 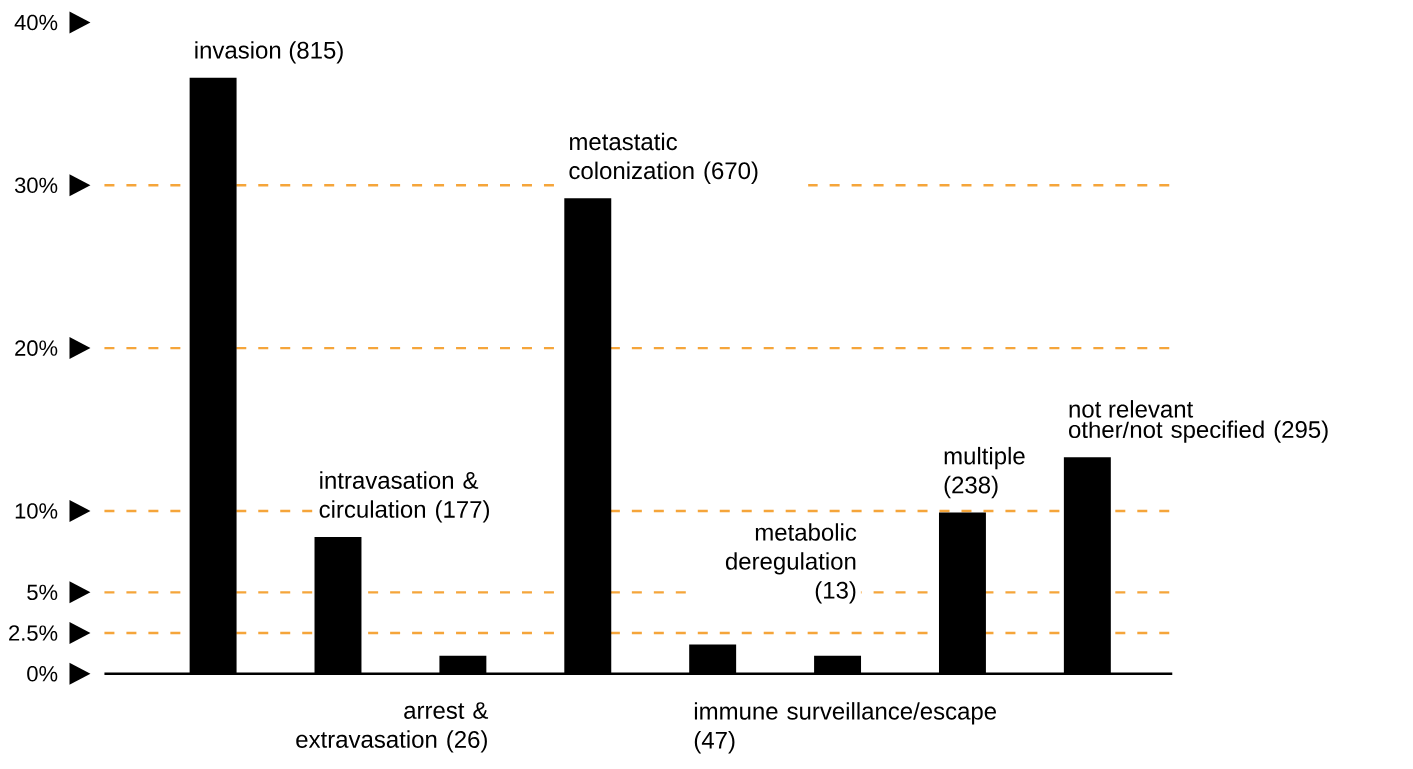 I want to click on annotation: multiple (238), so click(x=984, y=472).